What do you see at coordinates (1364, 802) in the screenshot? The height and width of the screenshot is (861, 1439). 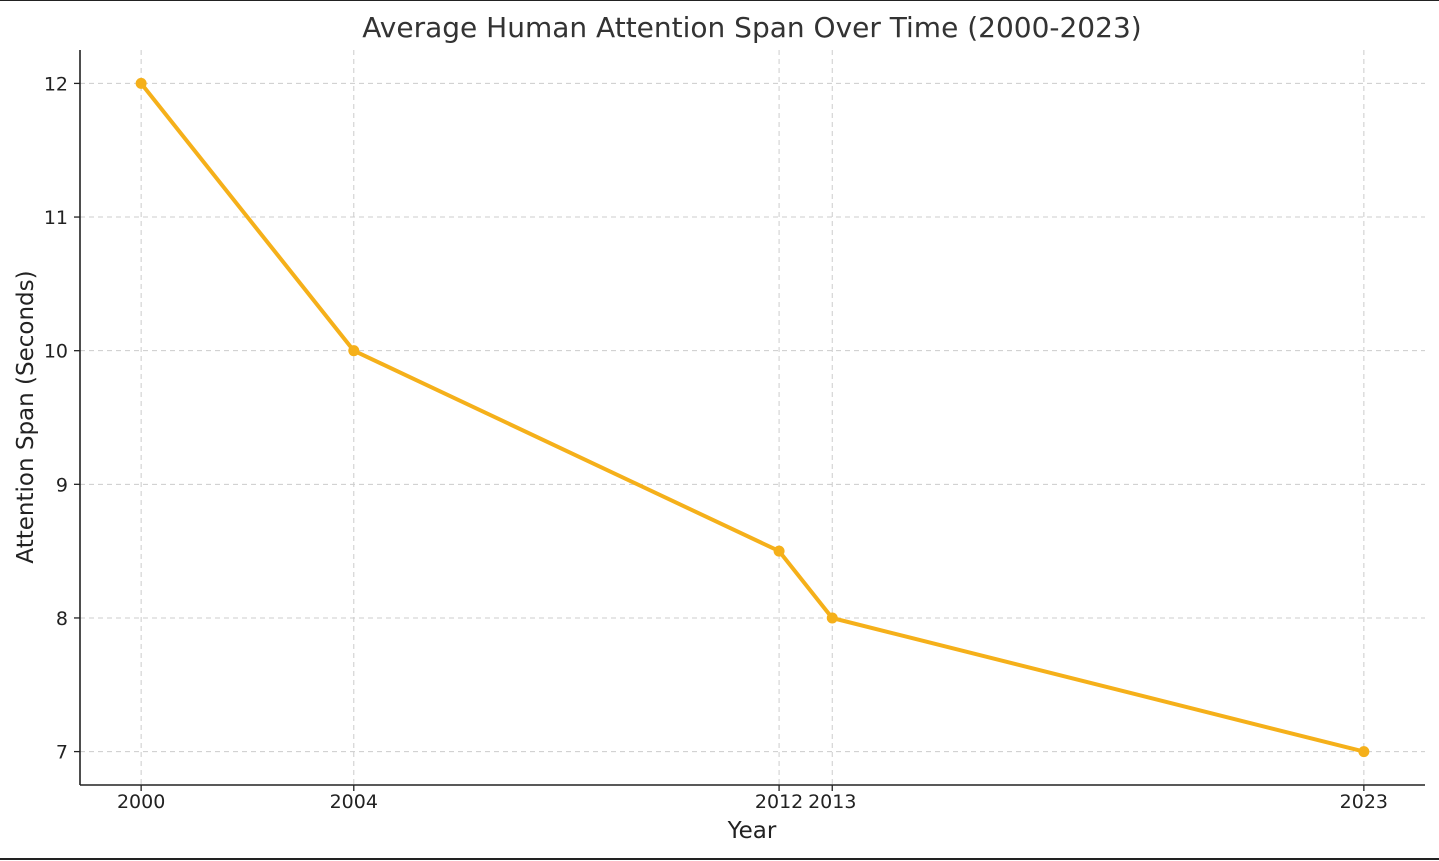 I see `x-tick-label: 2023` at bounding box center [1364, 802].